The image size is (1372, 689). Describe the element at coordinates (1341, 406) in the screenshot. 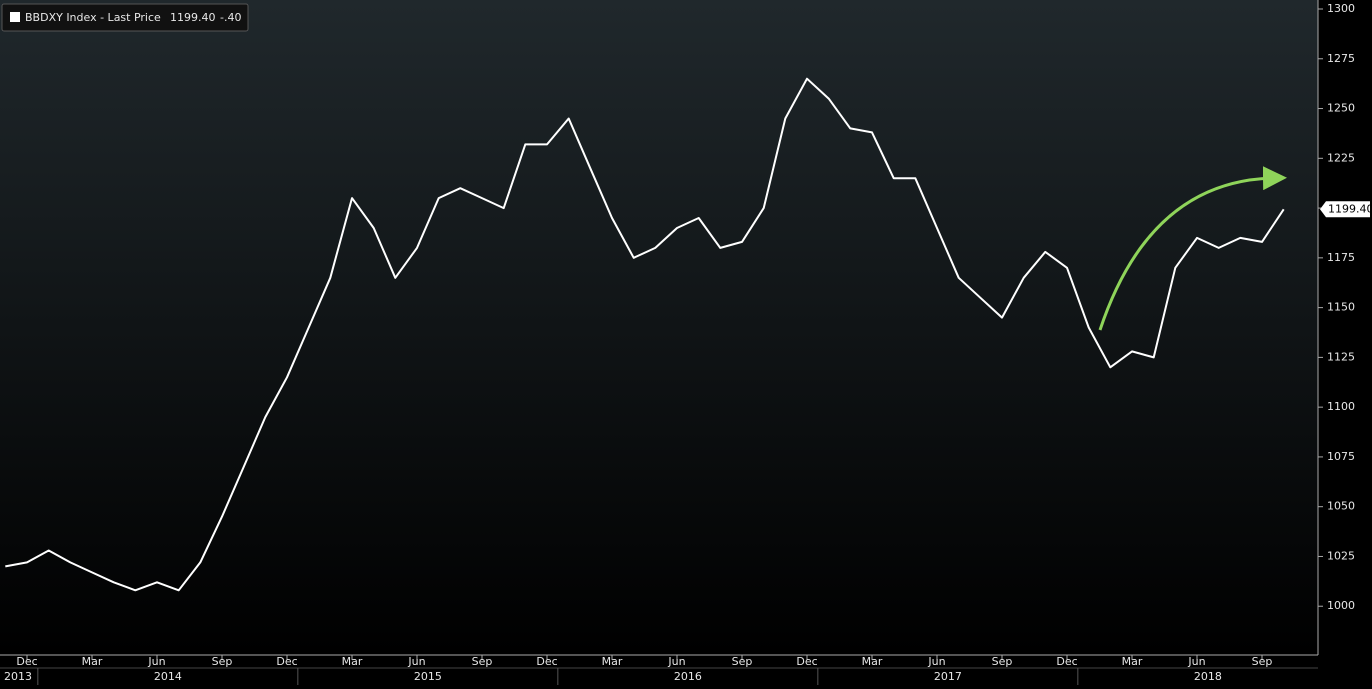

I see `y-tick-label: 1100` at that location.